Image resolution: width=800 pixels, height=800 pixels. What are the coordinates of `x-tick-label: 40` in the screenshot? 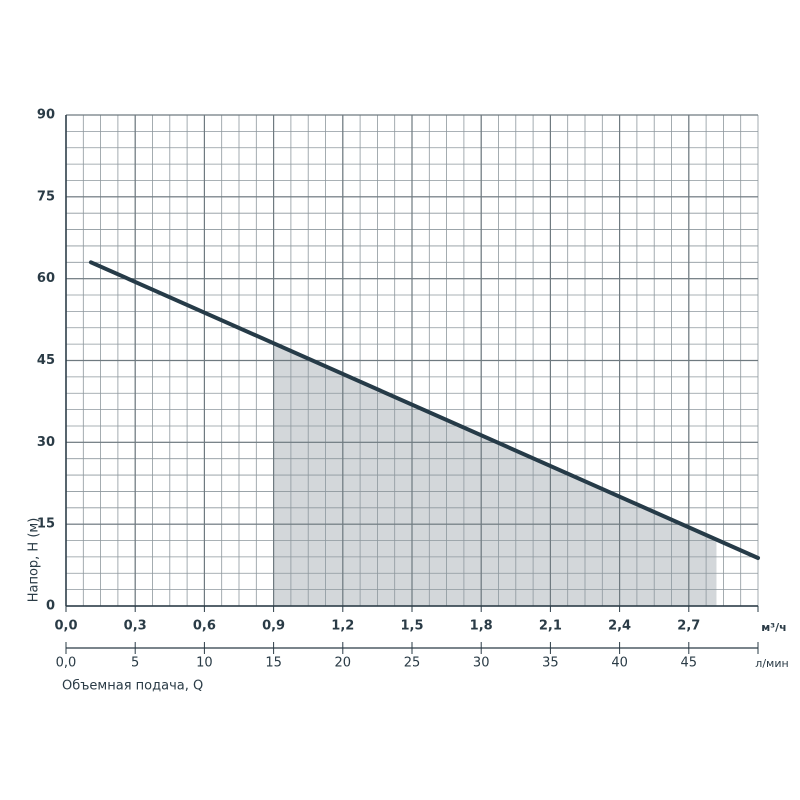 It's located at (619, 663).